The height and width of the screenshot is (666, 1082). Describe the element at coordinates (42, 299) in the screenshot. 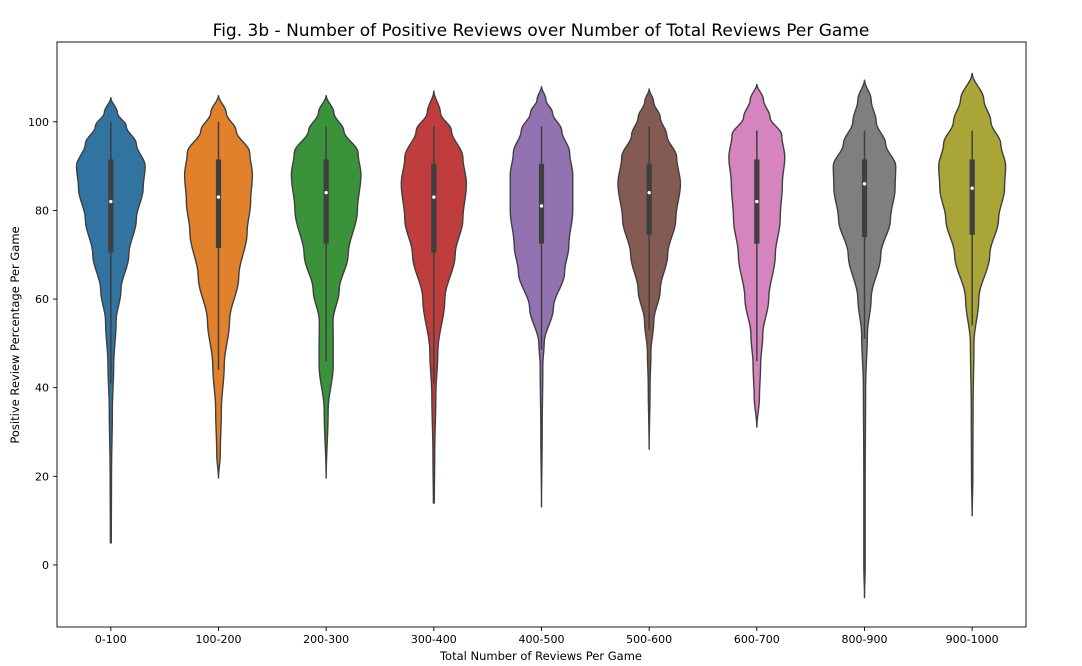

I see `y-tick-label: 60` at that location.